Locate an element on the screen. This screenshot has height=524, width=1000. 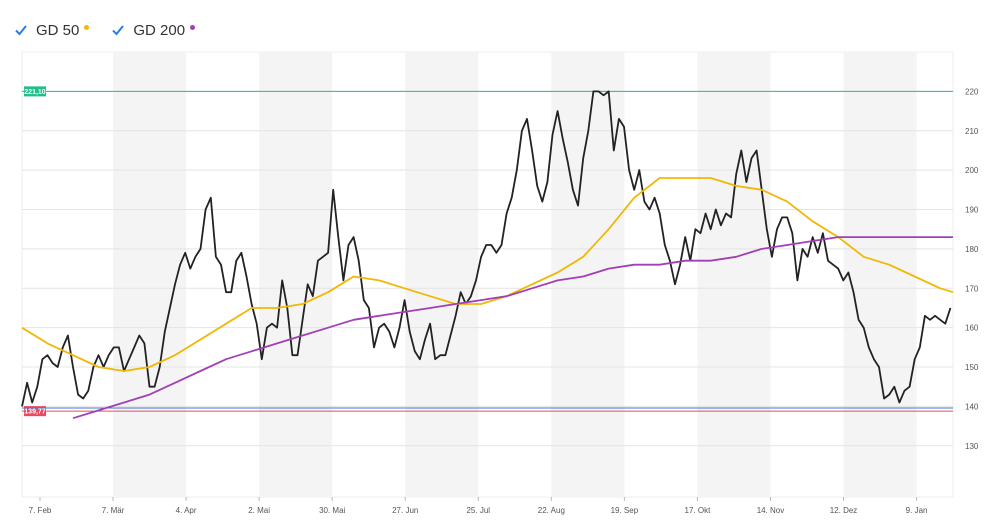
reference-badge-label: 221,10 is located at coordinates (35, 92).